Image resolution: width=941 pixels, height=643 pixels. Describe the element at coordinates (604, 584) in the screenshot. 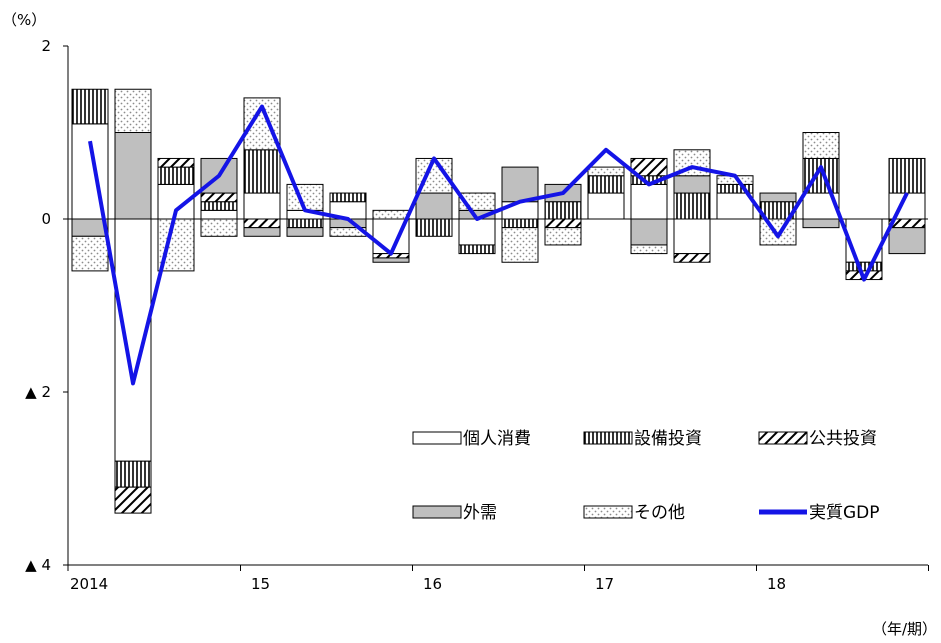

I see `x-tick-label: 17` at that location.